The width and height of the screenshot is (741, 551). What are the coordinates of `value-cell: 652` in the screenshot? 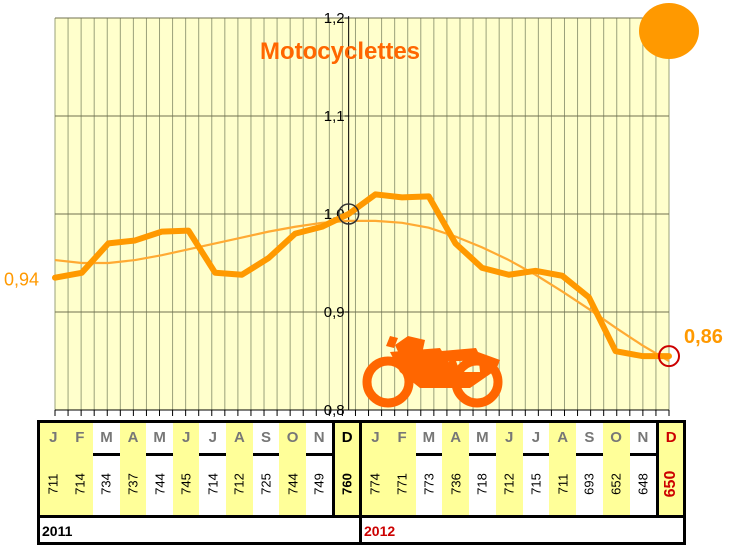 It's located at (616, 484).